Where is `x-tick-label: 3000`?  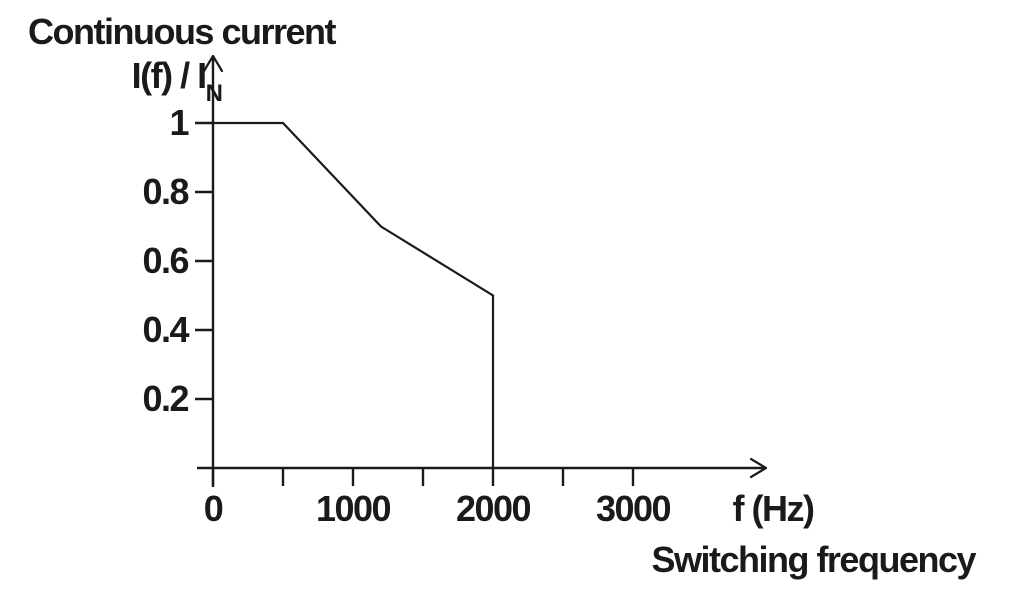
x-tick-label: 3000 is located at coordinates (633, 508).